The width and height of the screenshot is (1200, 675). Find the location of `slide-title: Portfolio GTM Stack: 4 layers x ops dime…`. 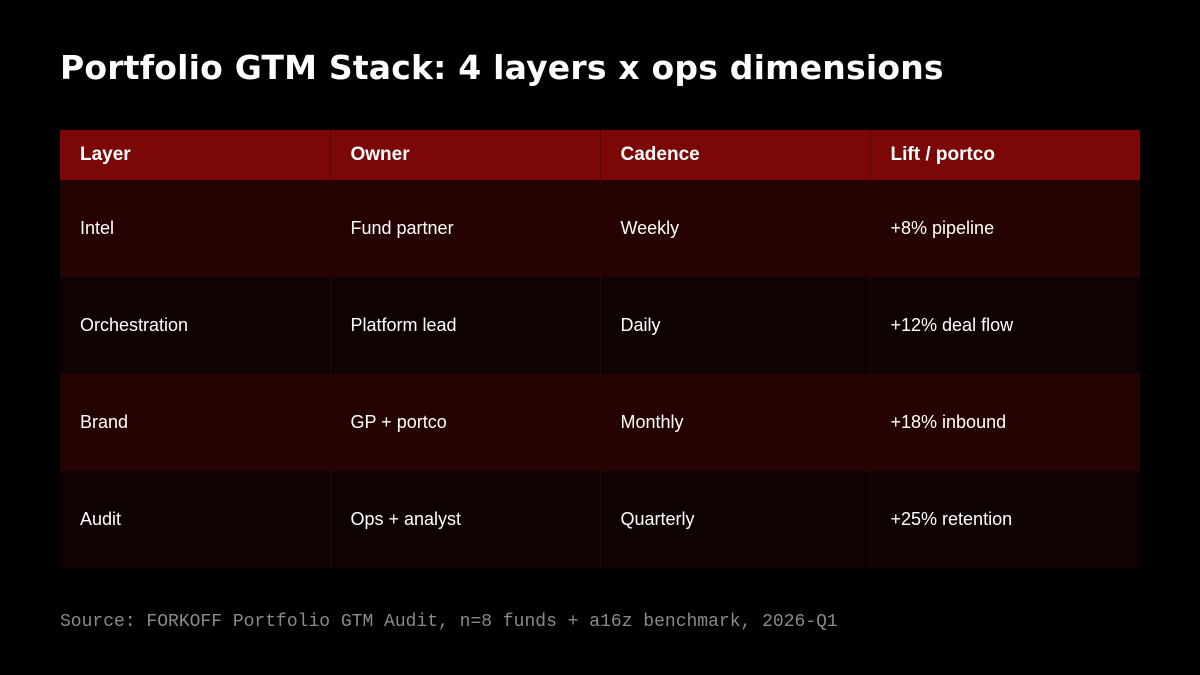

slide-title: Portfolio GTM Stack: 4 layers x ops dime… is located at coordinates (502, 67).